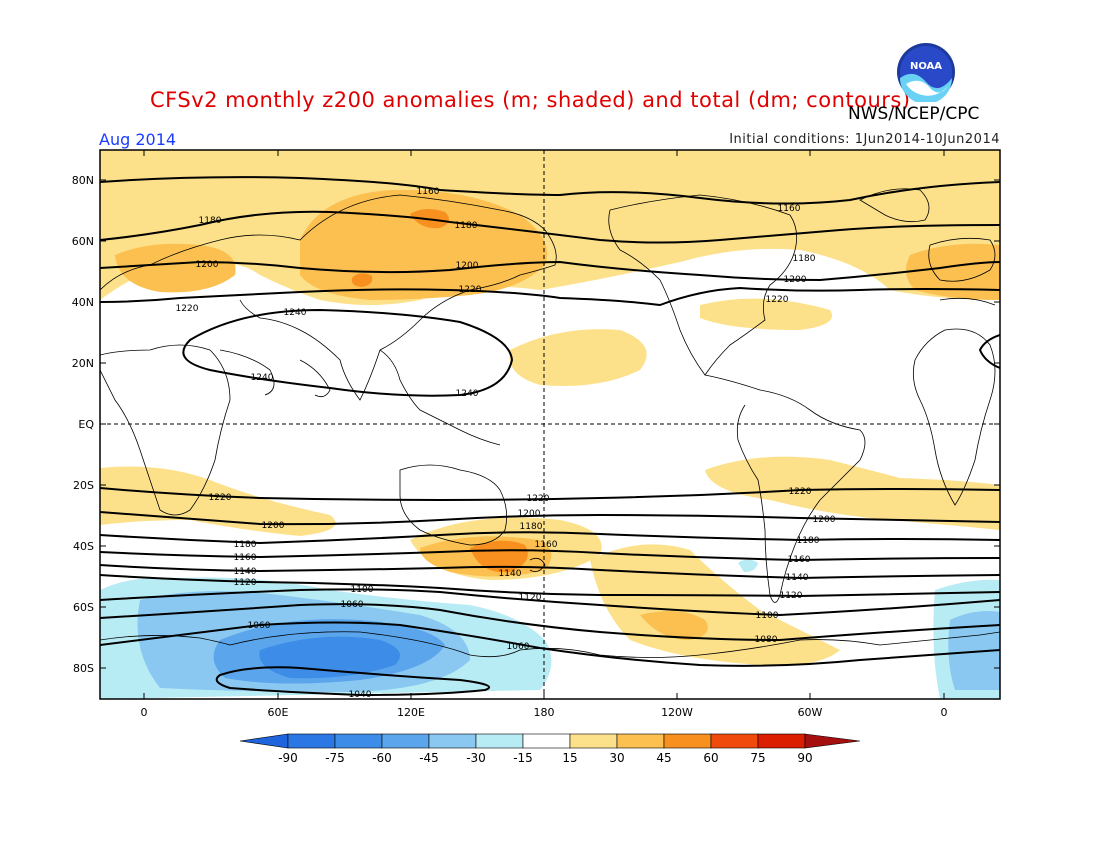 The image size is (1100, 850). What do you see at coordinates (914, 114) in the screenshot?
I see `agency-label: NWS/NCEP/CPC` at bounding box center [914, 114].